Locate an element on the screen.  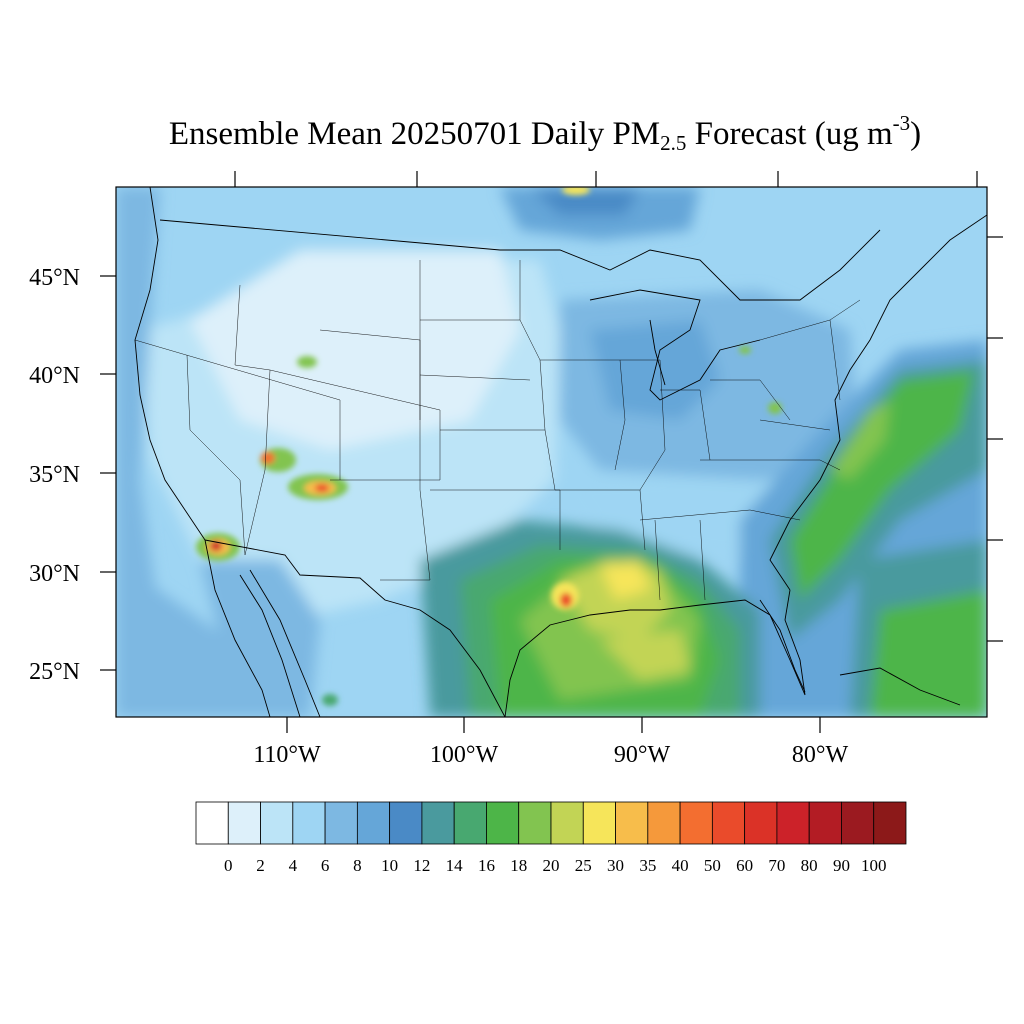
title-superscript: -3 is located at coordinates (901, 123).